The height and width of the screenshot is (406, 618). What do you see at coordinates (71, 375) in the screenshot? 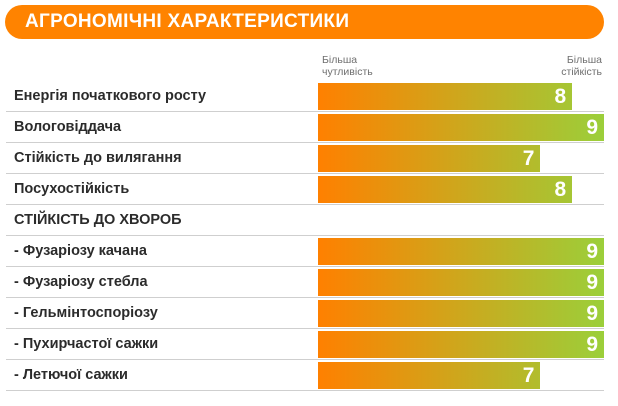
I see `row-label: - Летючої сажки` at bounding box center [71, 375].